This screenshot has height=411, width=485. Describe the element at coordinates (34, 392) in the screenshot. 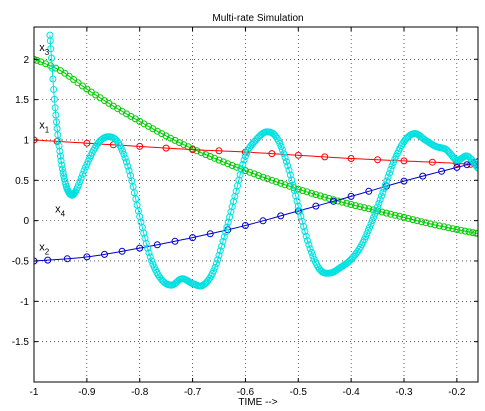

I see `x-tick-label: -1` at that location.